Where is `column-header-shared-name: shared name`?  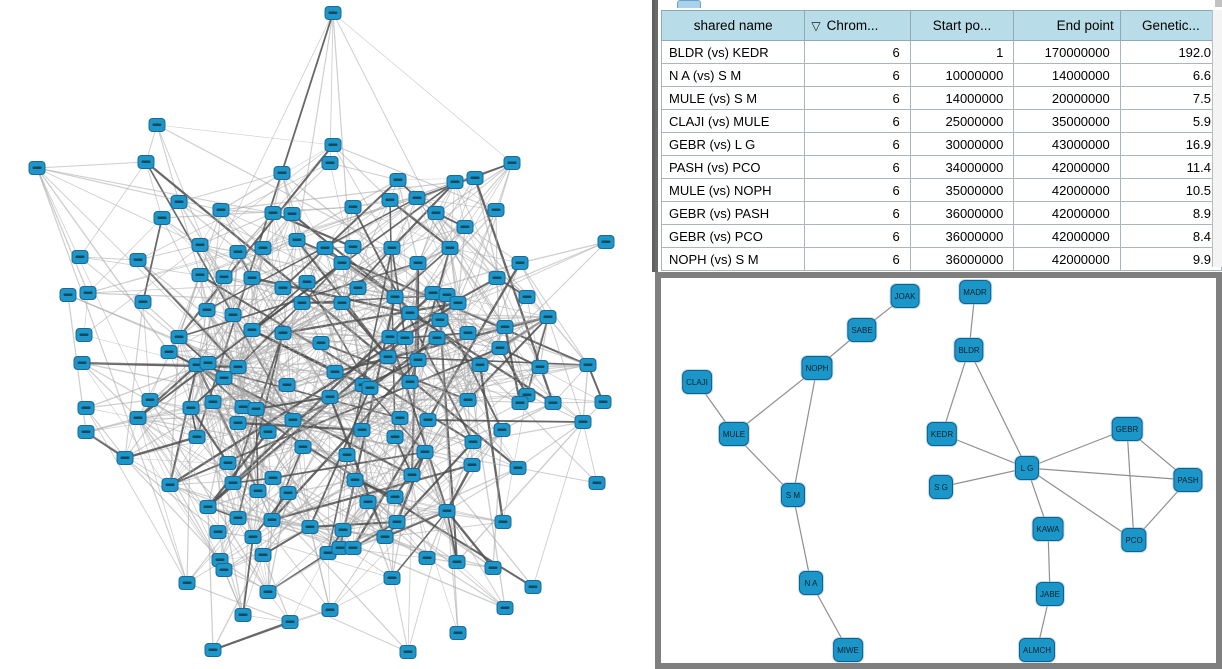 column-header-shared-name: shared name is located at coordinates (733, 25).